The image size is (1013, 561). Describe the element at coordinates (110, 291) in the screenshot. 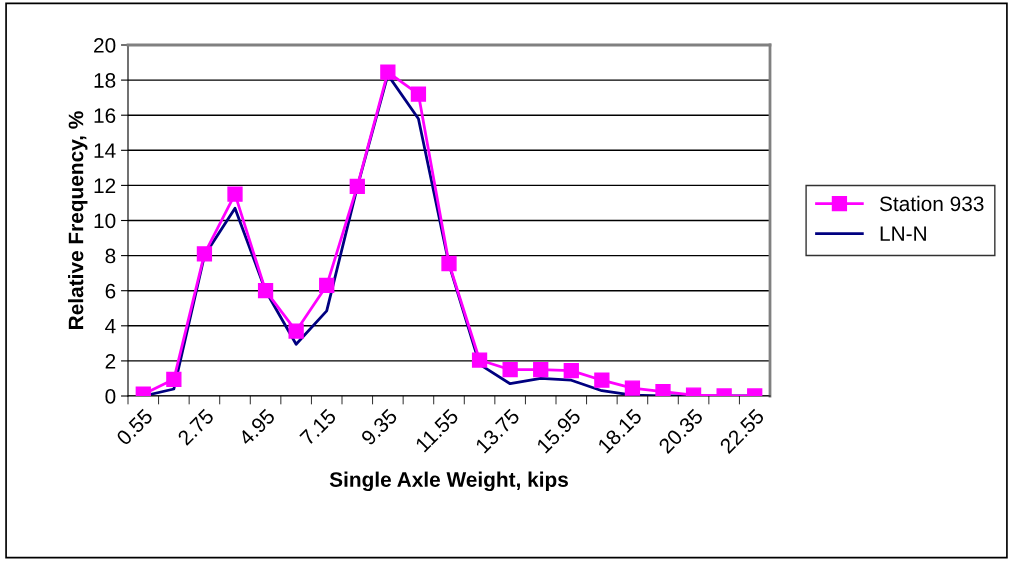

I see `y-tick-label: 6` at that location.